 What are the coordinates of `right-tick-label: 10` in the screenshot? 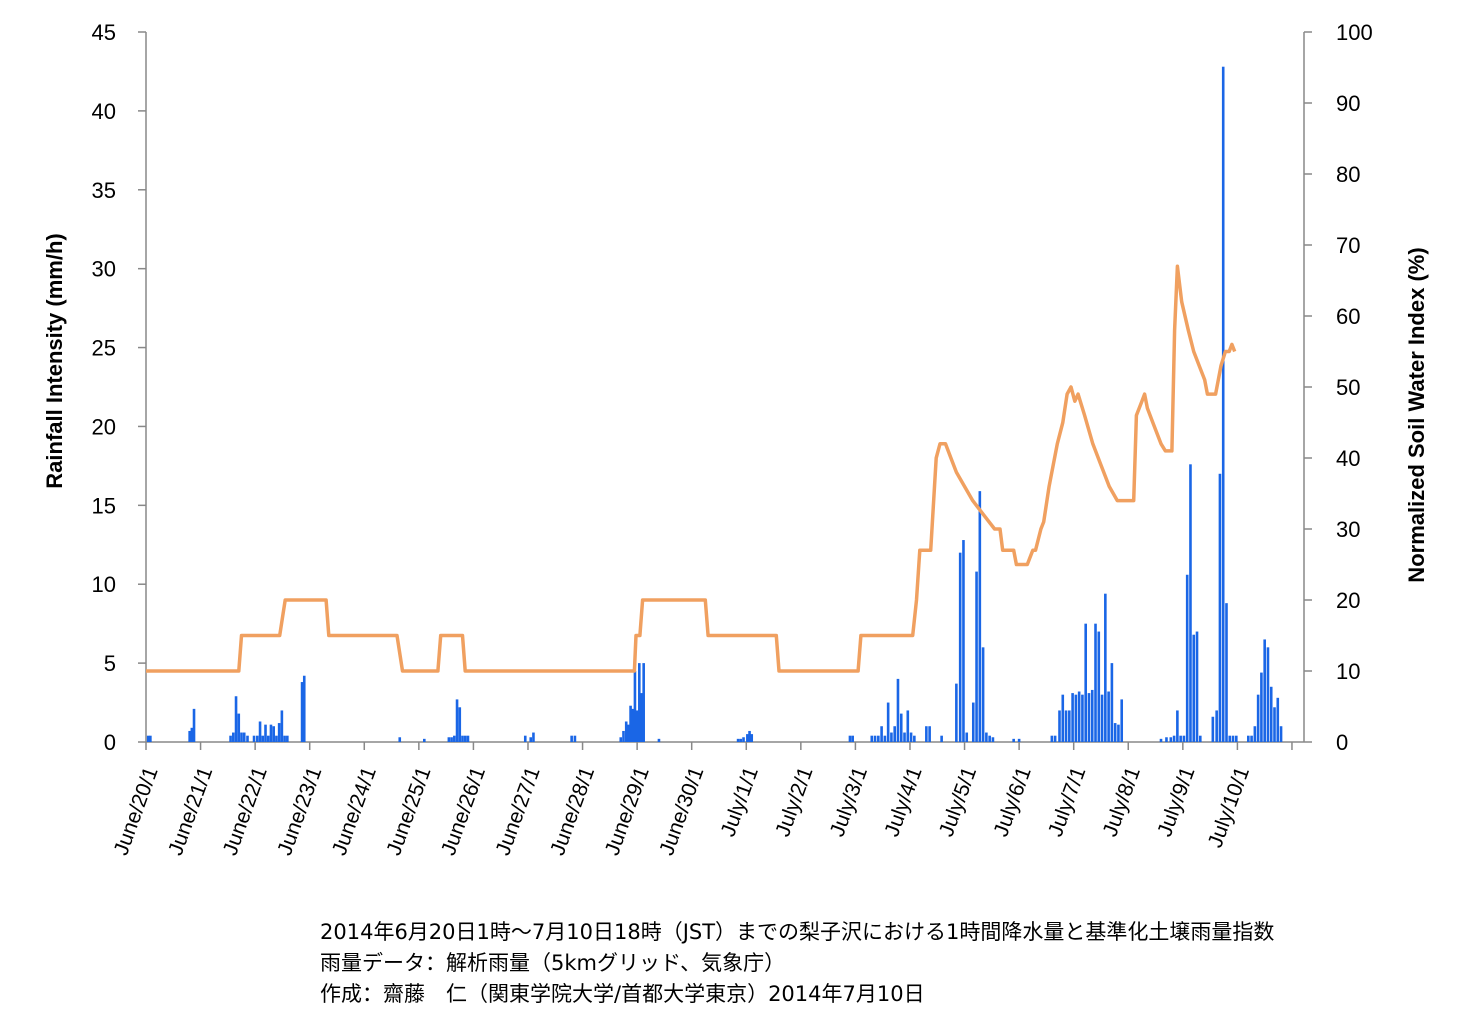 It's located at (1348, 671).